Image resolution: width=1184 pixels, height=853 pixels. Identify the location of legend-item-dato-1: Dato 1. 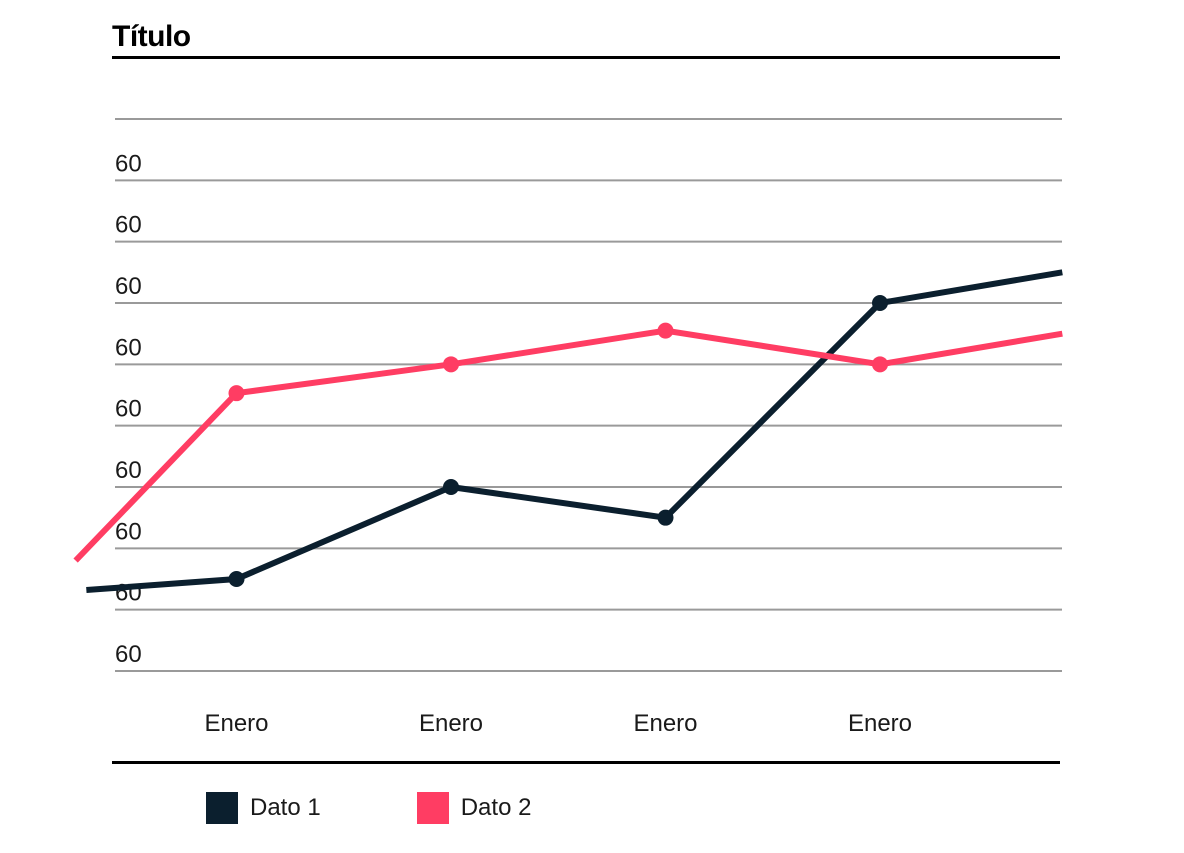
(263, 808).